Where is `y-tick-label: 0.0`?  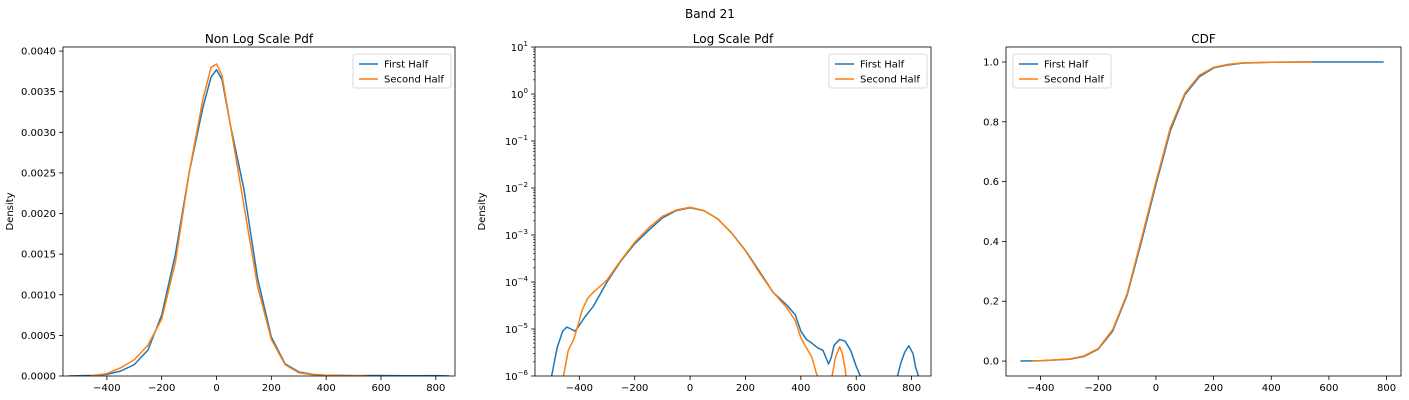 y-tick-label: 0.0 is located at coordinates (991, 362).